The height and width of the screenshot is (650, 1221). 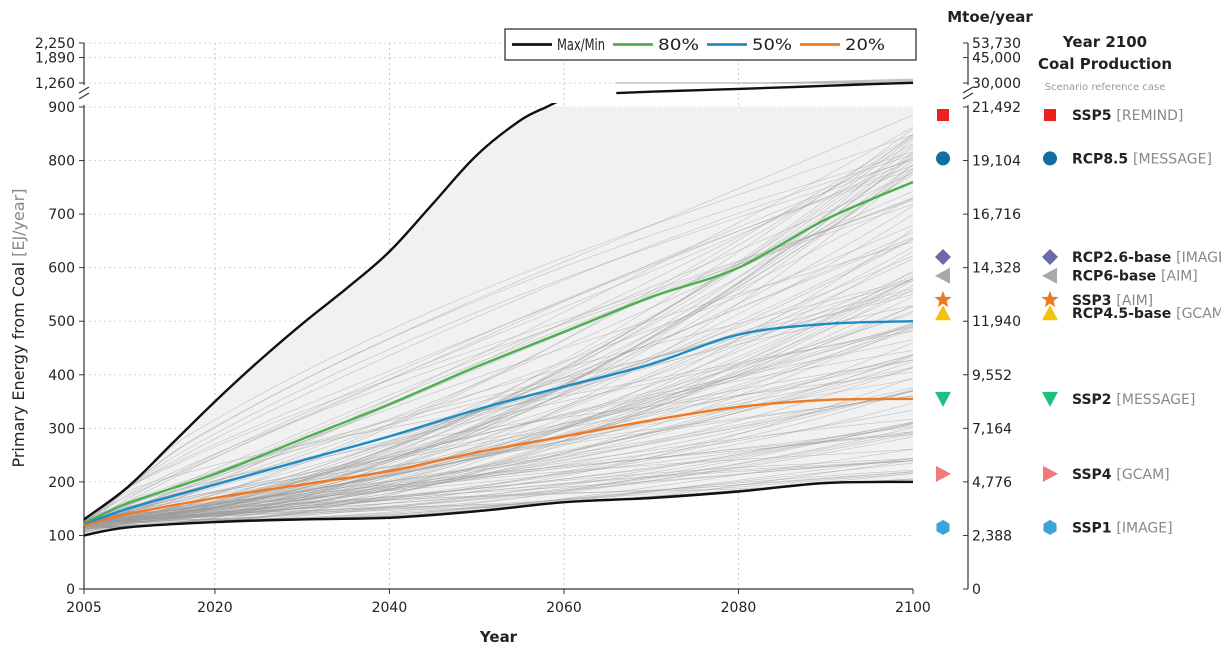 I want to click on y-axis-unit: [EJ/year], so click(x=18, y=222).